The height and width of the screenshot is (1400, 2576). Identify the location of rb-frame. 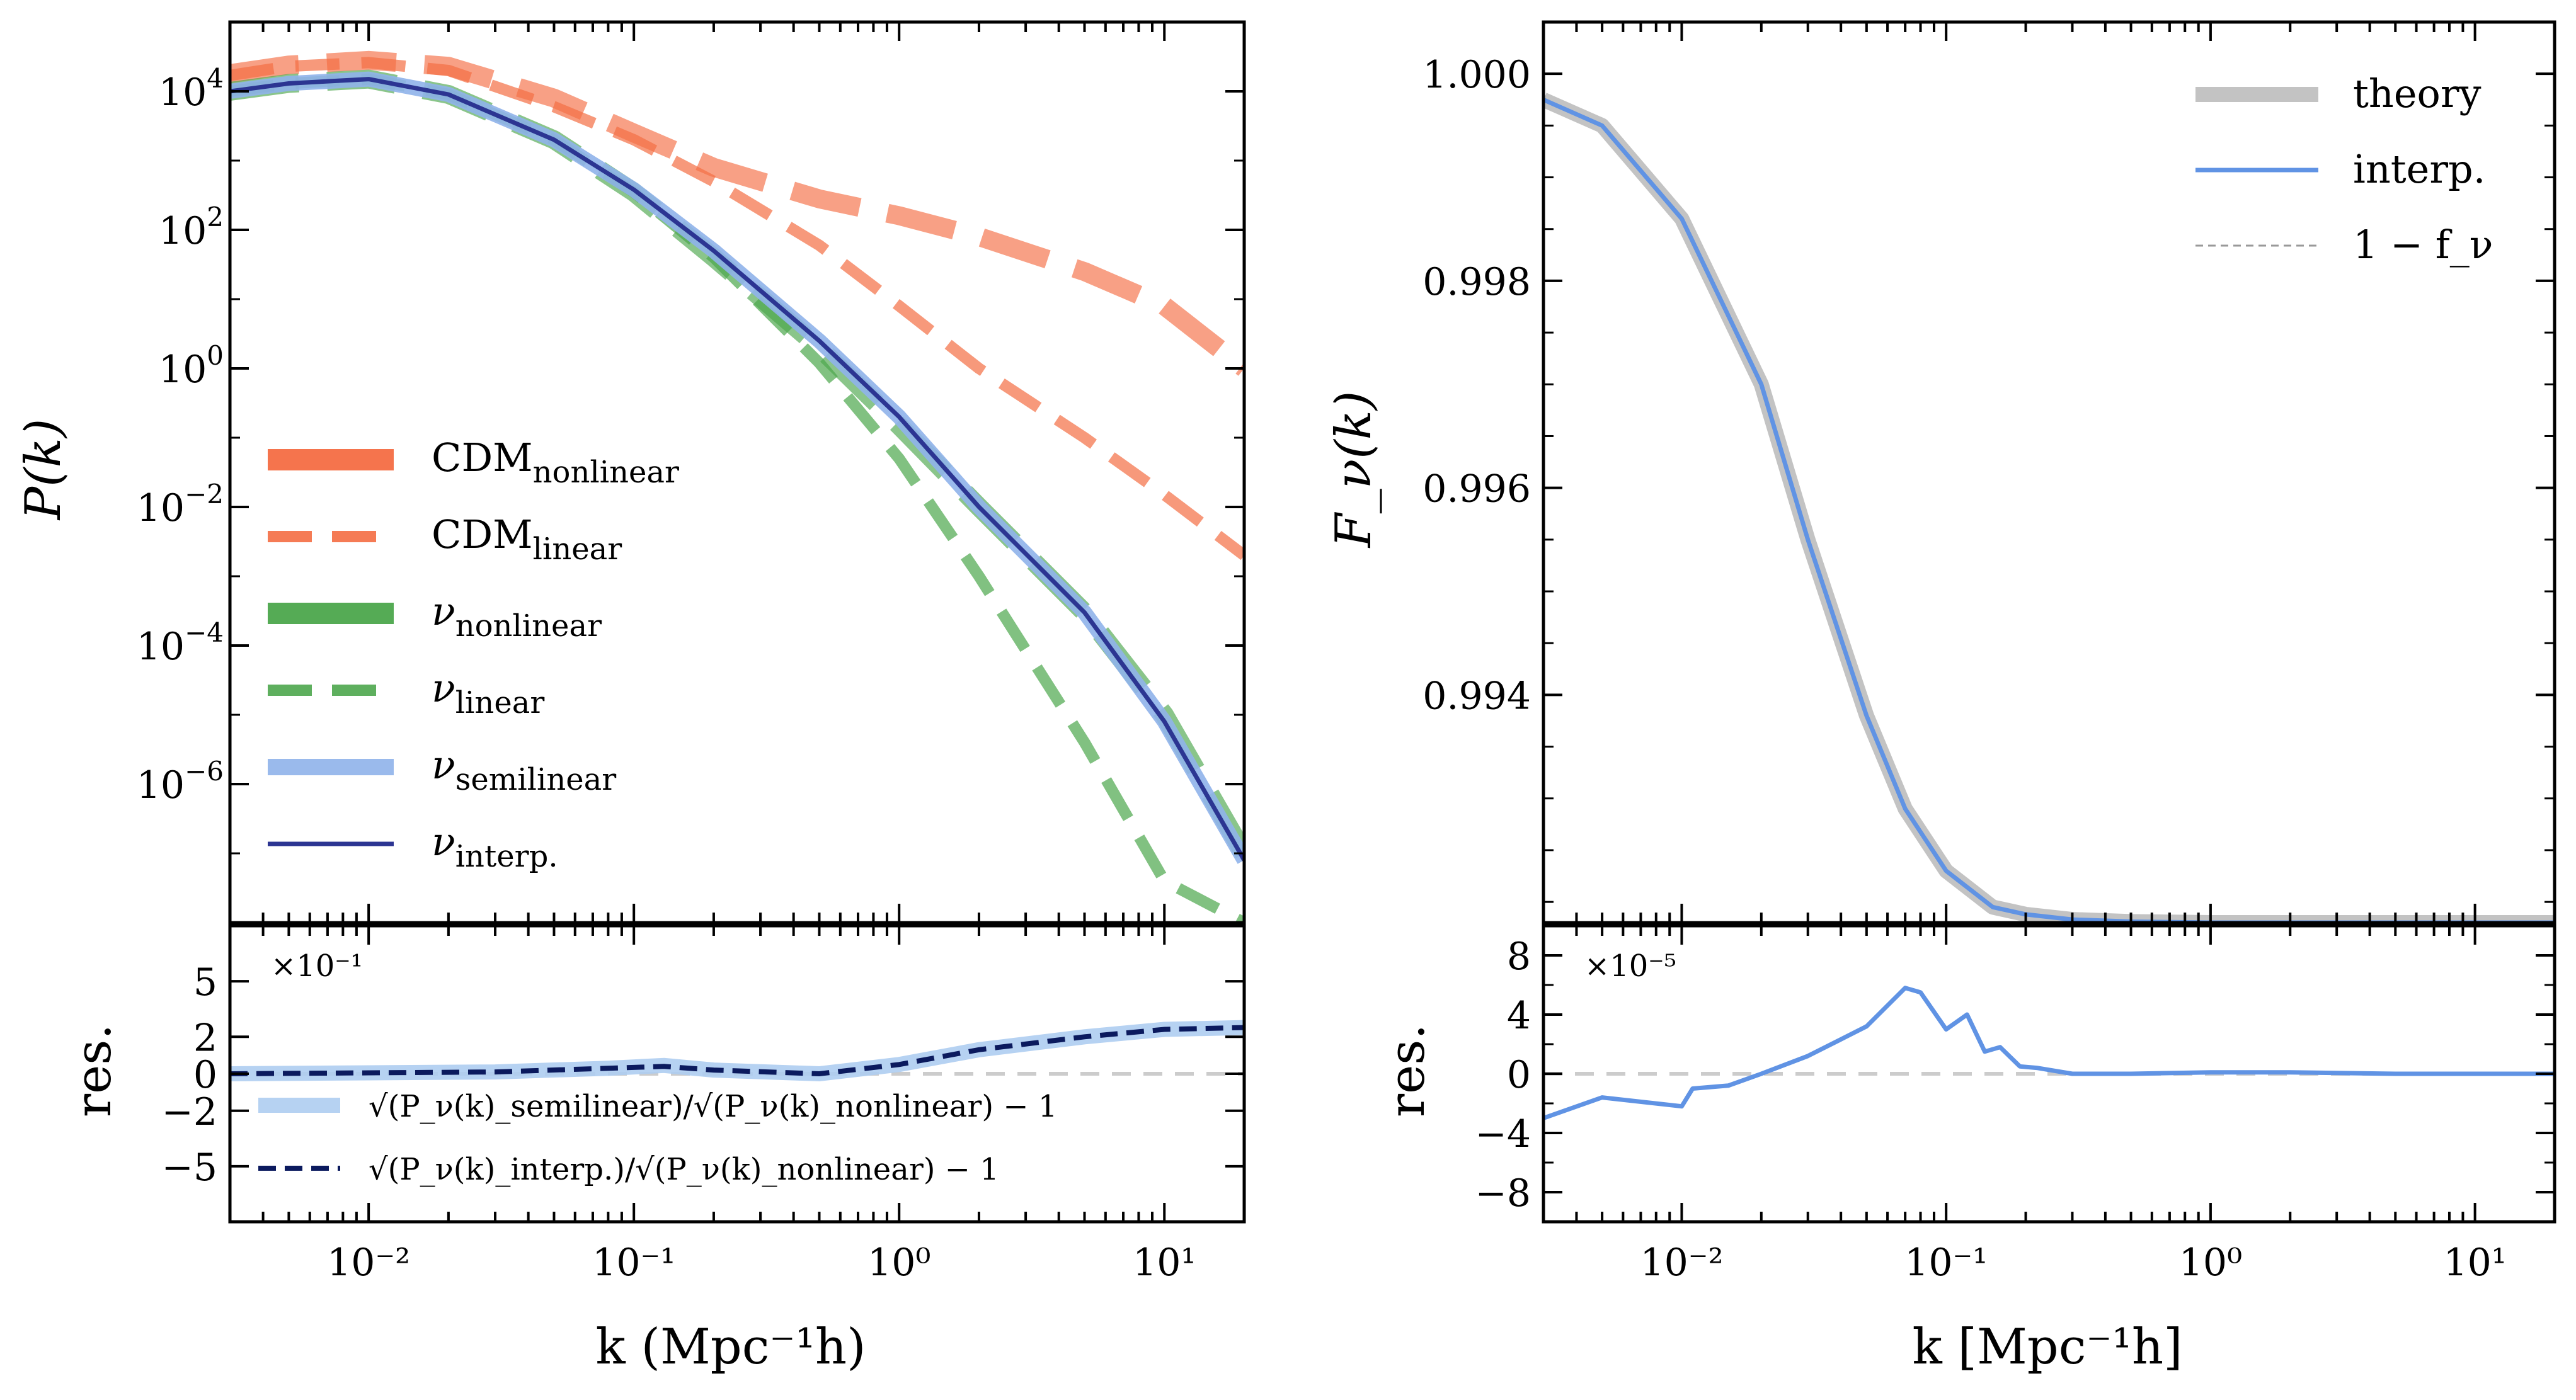
(2049, 1074).